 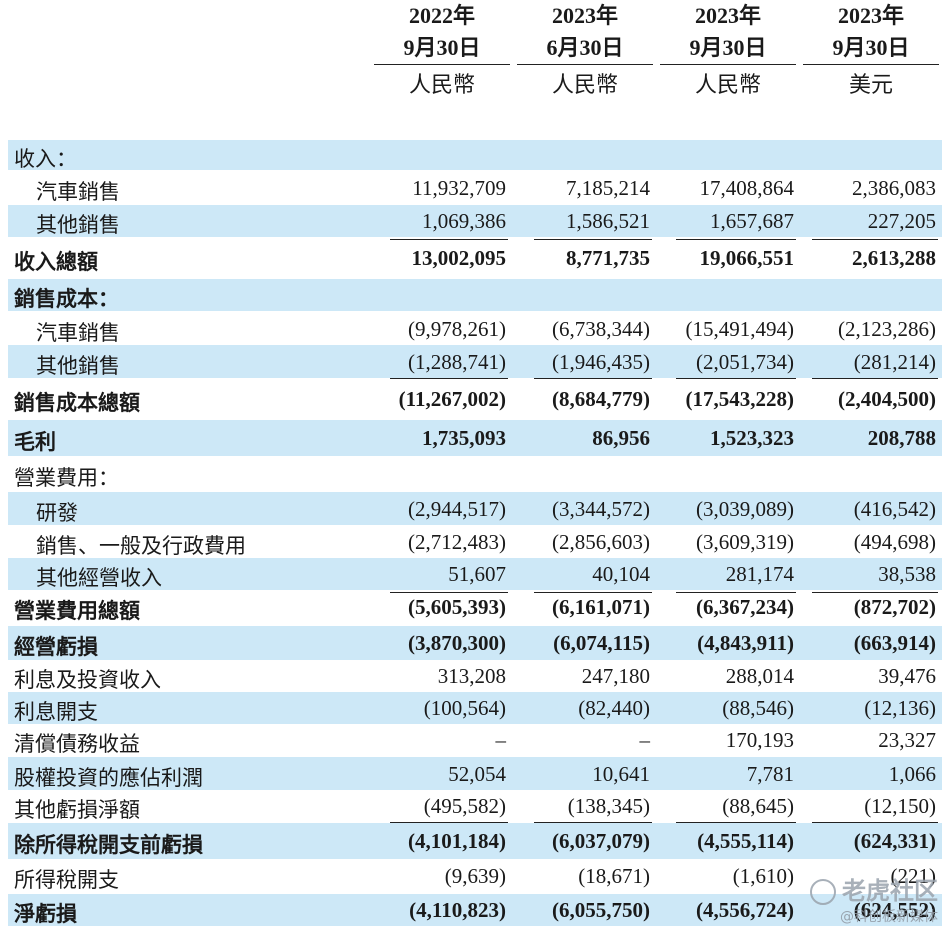 I want to click on value-cell: 2,613,288, so click(x=894, y=258).